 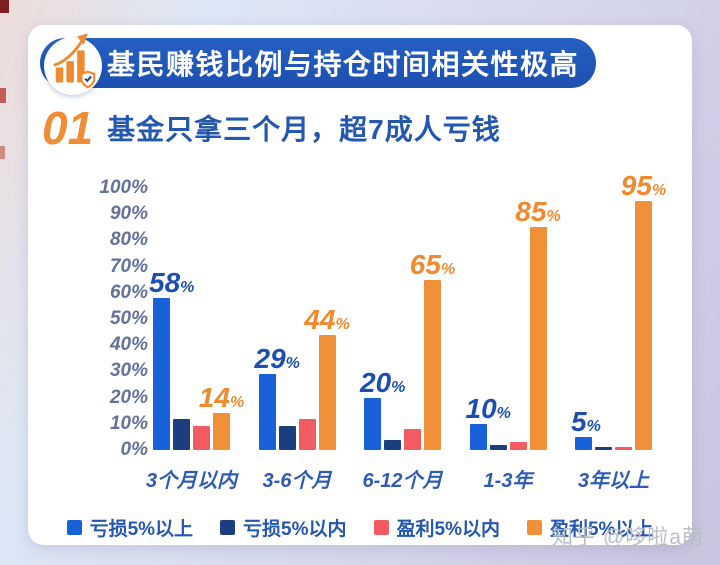 I want to click on legend-item: 亏损5%以内, so click(x=283, y=527).